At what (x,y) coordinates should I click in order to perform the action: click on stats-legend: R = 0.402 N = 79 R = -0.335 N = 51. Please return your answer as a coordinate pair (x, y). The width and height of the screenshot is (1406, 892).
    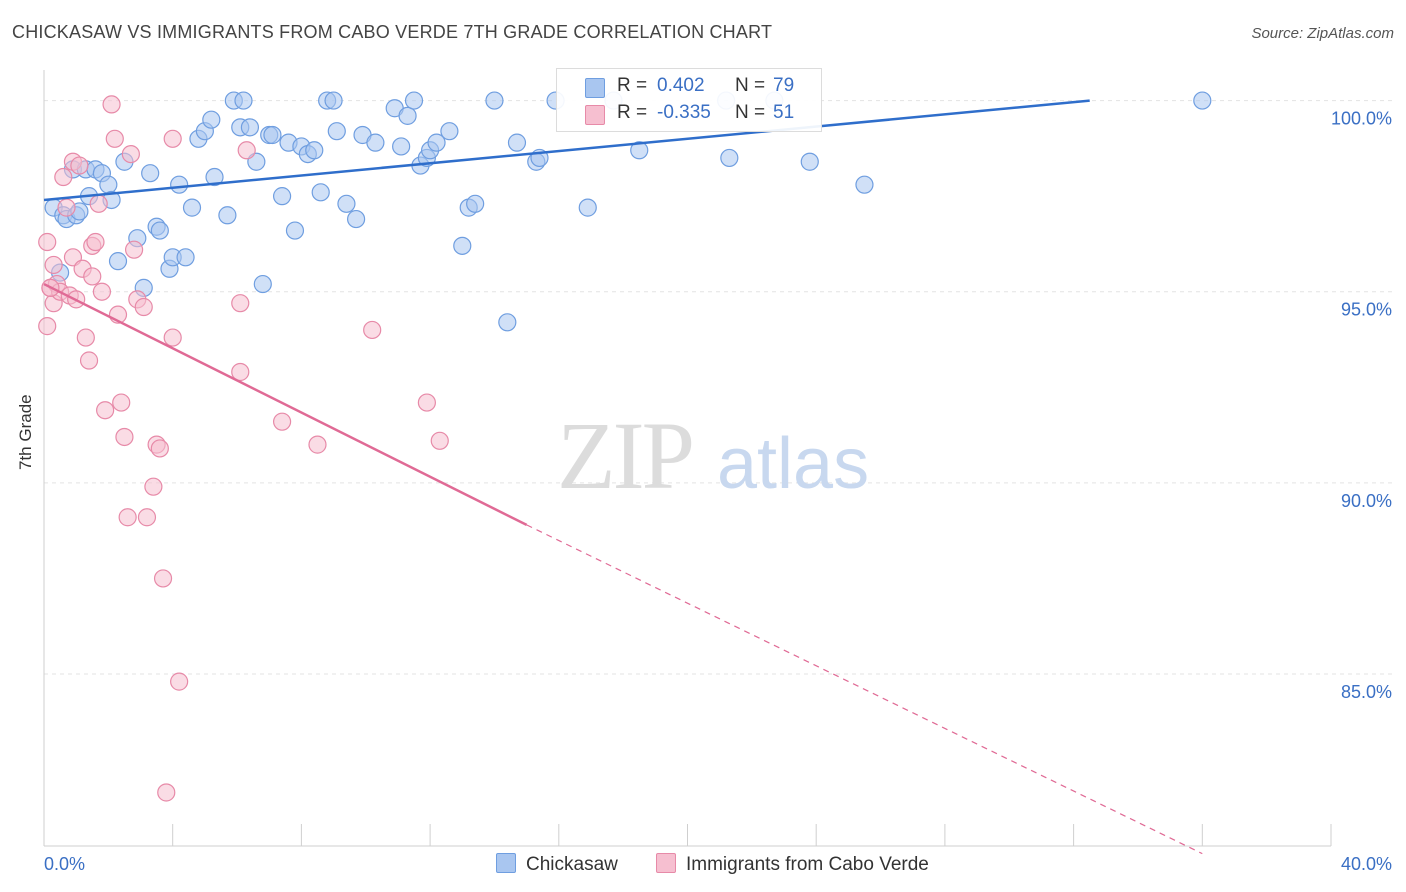
    Looking at the image, I should click on (689, 100).